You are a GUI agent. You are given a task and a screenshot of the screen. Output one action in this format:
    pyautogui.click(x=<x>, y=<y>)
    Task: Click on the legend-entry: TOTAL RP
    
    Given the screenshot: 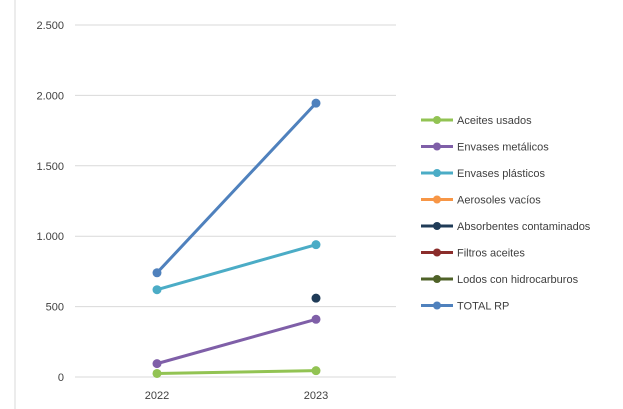 What is the action you would take?
    pyautogui.click(x=465, y=307)
    